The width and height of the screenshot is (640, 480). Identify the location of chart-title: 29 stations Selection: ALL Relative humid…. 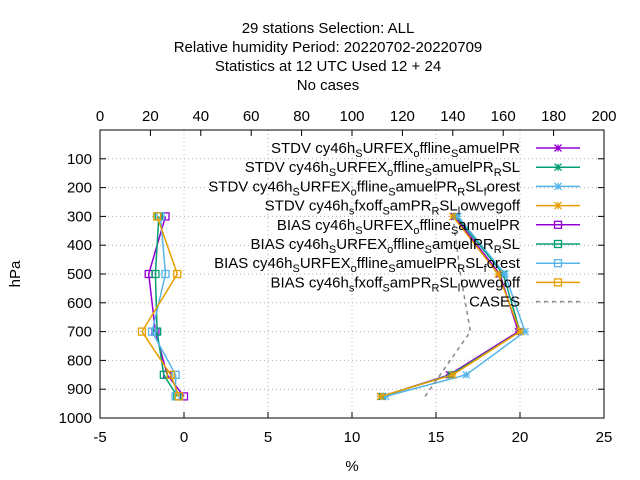
(328, 57).